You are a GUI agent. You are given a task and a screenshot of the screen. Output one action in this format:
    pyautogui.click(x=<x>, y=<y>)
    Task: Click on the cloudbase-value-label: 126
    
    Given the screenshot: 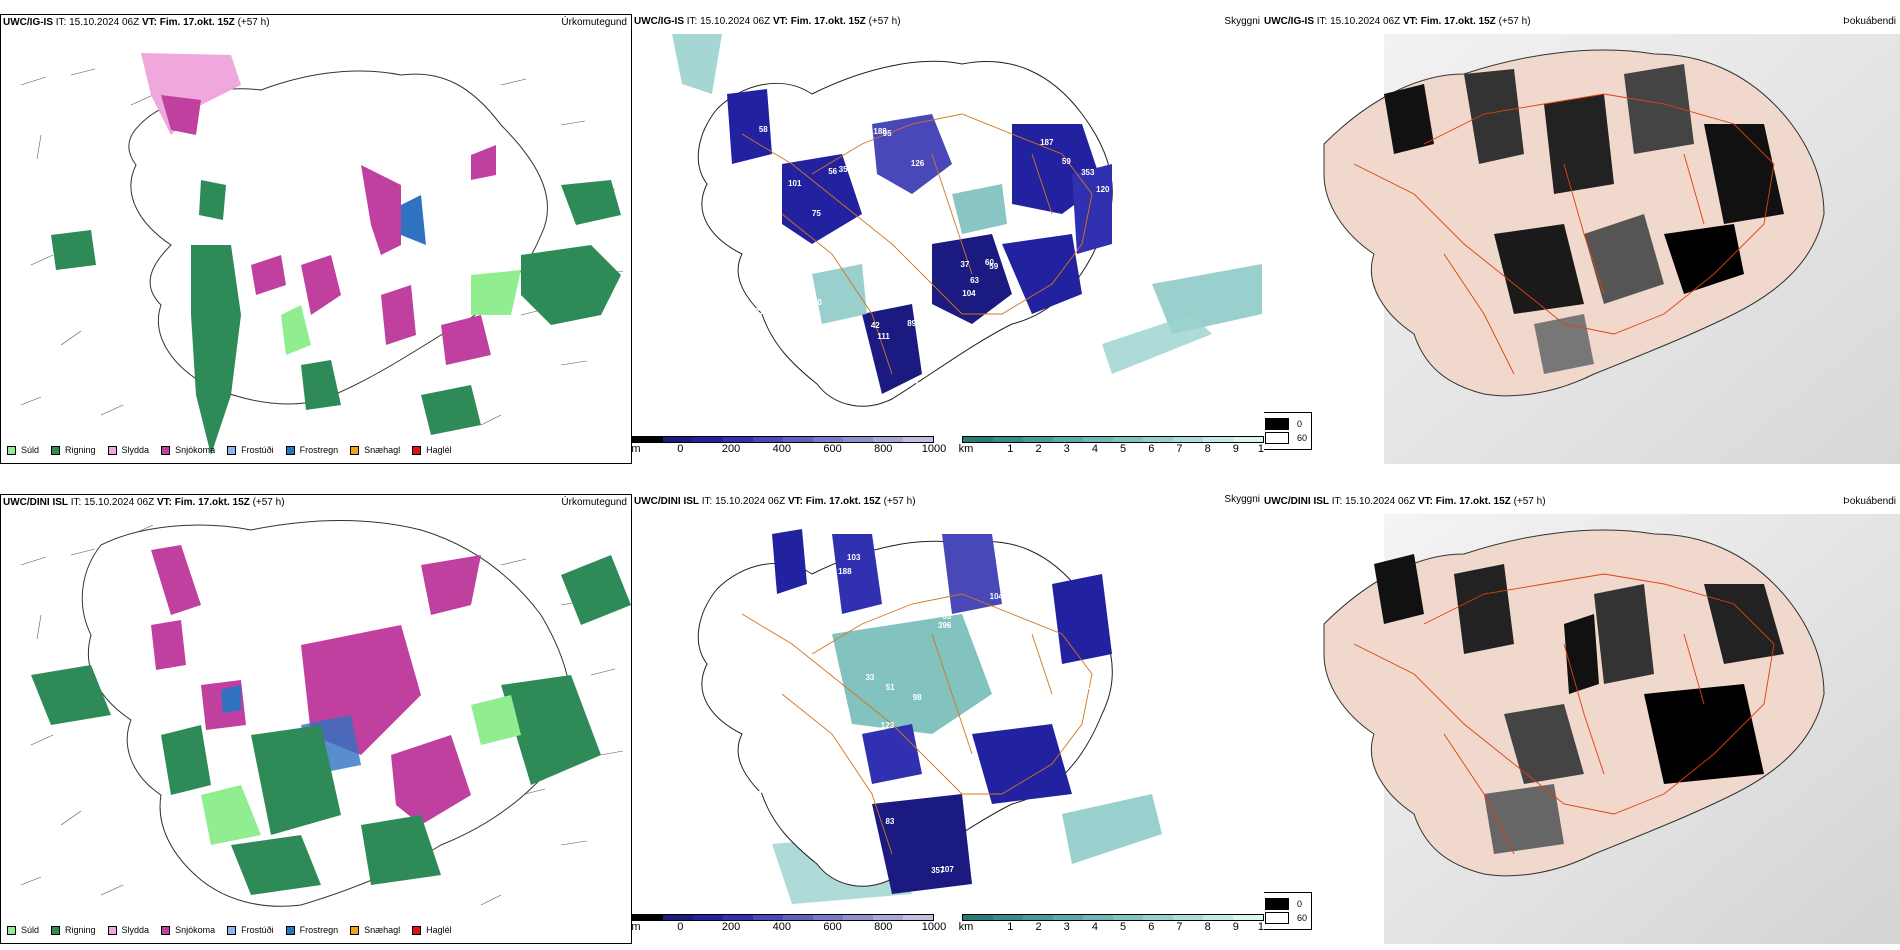 What is the action you would take?
    pyautogui.click(x=917, y=163)
    